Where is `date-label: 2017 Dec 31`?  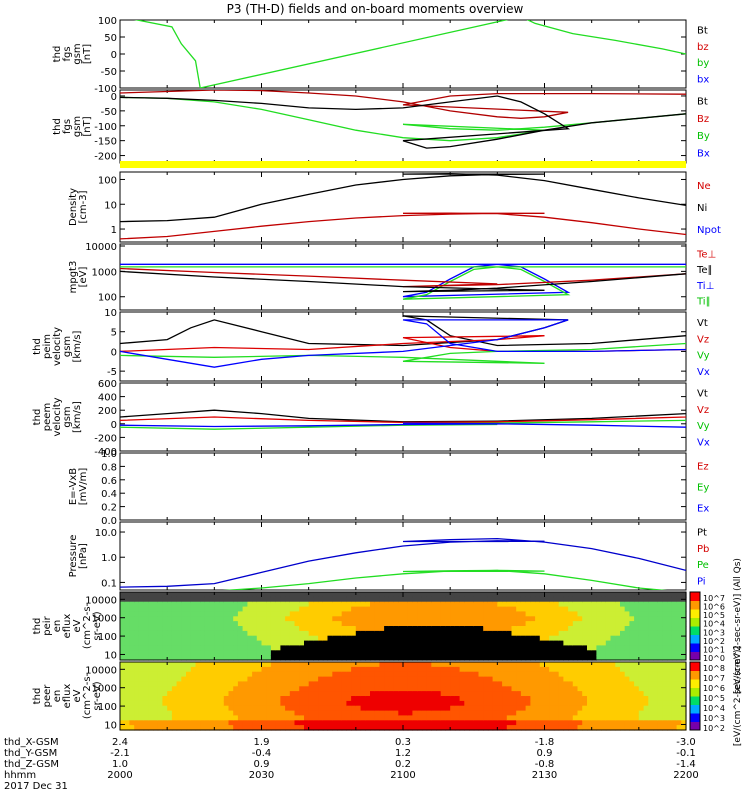 date-label: 2017 Dec 31 is located at coordinates (36, 786).